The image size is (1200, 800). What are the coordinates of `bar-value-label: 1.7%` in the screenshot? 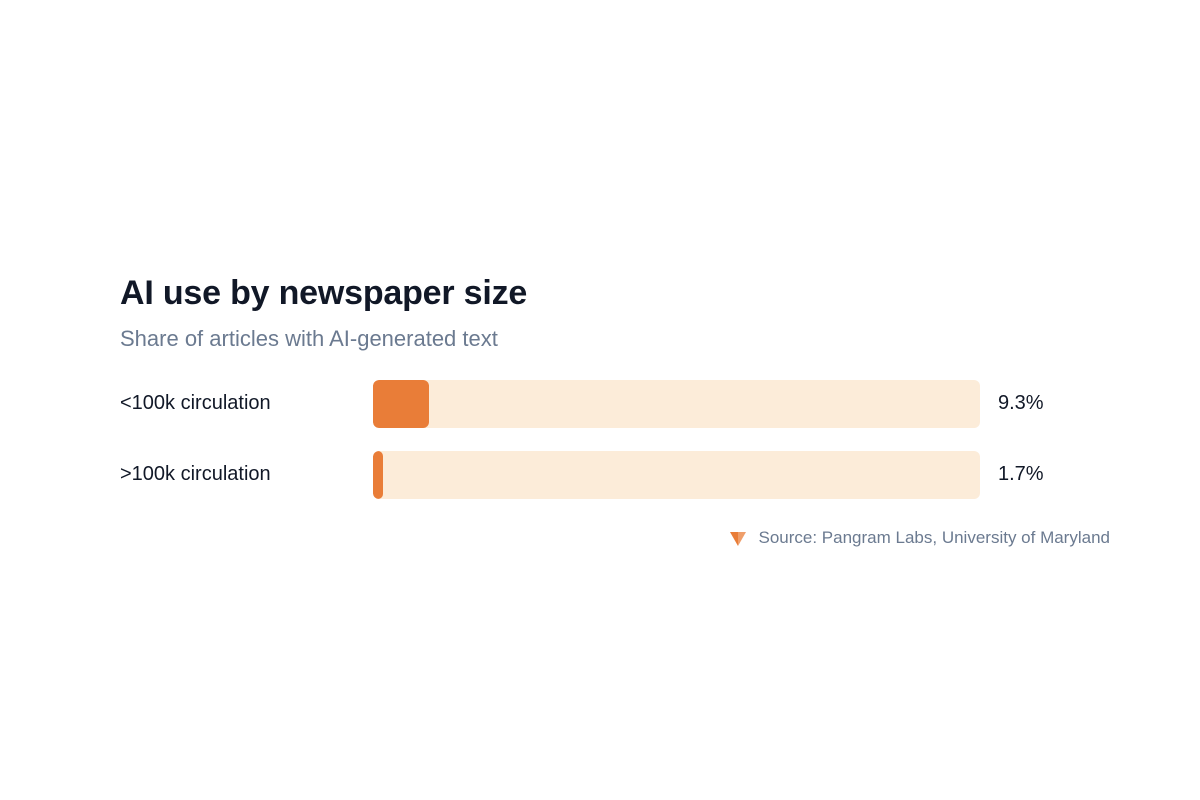 It's located at (1021, 474).